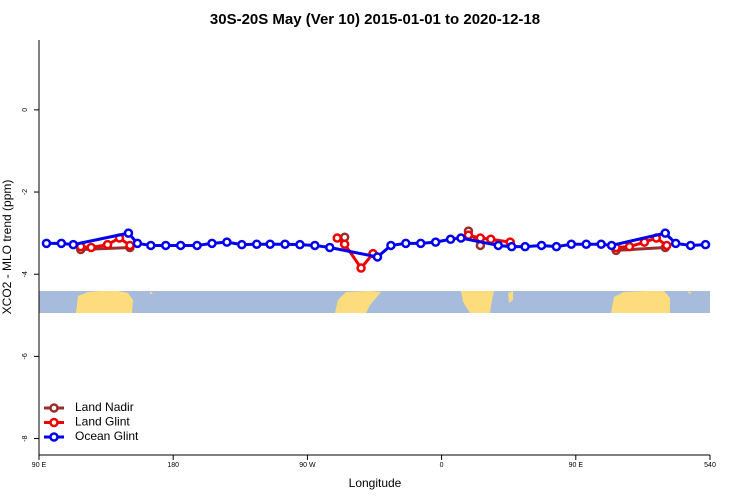 This screenshot has width=750, height=500. Describe the element at coordinates (102, 422) in the screenshot. I see `legend-label: Land Glint` at that location.